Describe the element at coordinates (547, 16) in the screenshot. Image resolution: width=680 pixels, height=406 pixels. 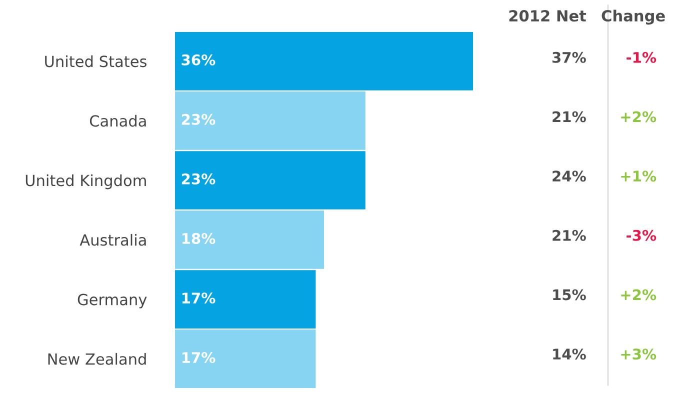
I see `text: 2012 Net` at that location.